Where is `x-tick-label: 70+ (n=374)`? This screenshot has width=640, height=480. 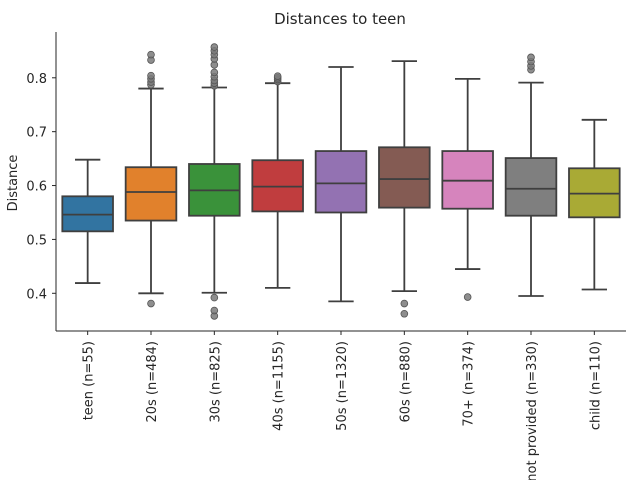
x-tick-label: 70+ (n=374) is located at coordinates (469, 384).